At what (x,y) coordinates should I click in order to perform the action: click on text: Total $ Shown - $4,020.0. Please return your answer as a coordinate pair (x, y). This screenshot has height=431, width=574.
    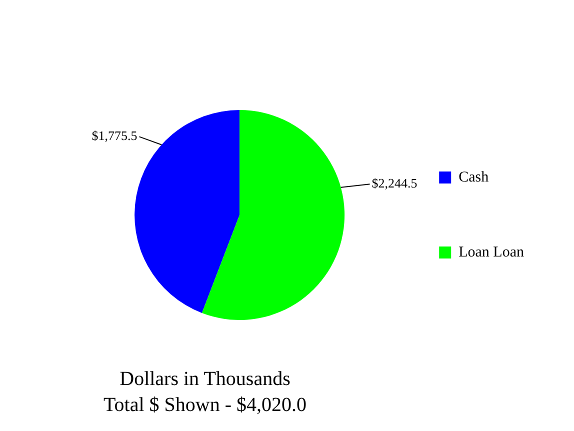
    Looking at the image, I should click on (205, 405).